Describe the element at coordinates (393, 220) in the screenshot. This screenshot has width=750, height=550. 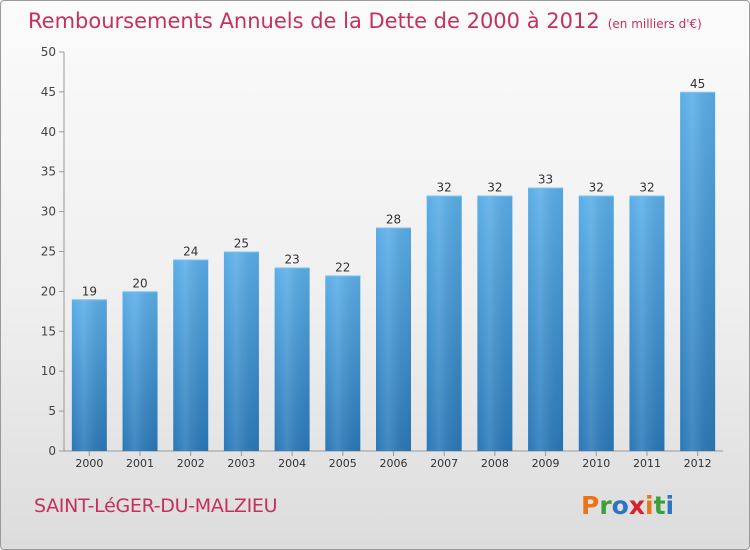
I see `data-label: 28` at that location.